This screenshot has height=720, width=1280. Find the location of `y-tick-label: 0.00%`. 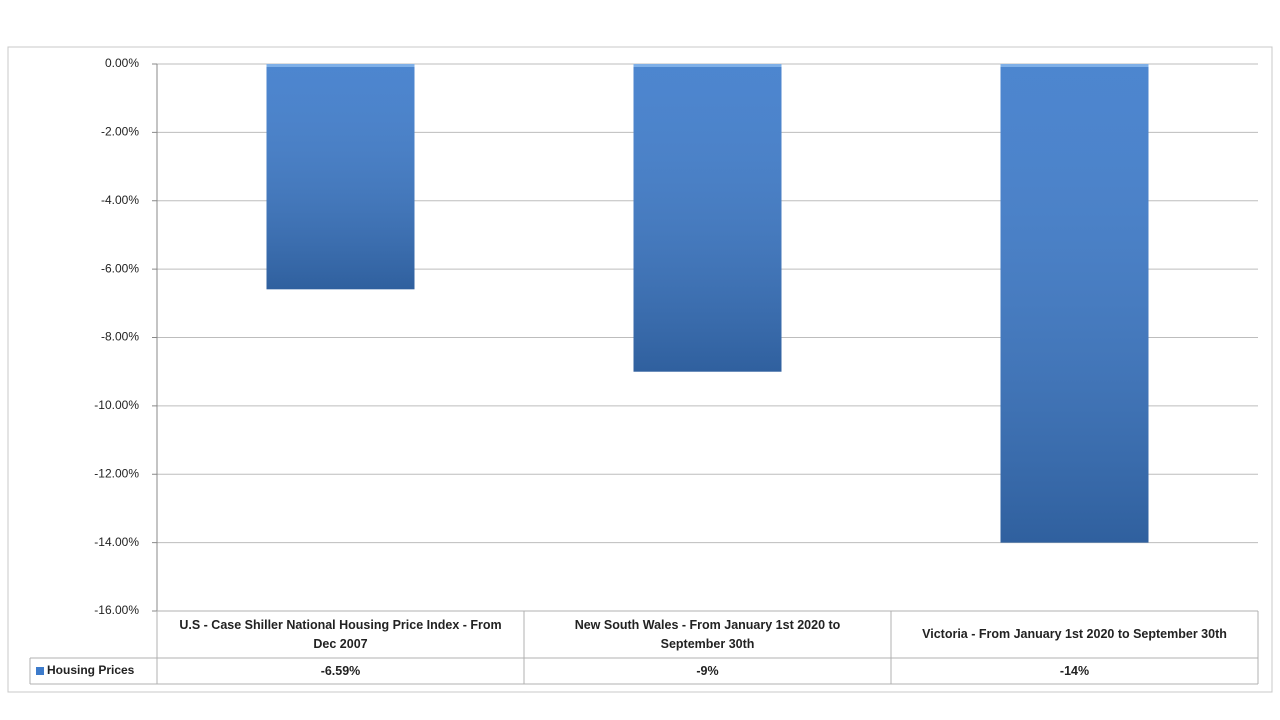

y-tick-label: 0.00% is located at coordinates (122, 63).